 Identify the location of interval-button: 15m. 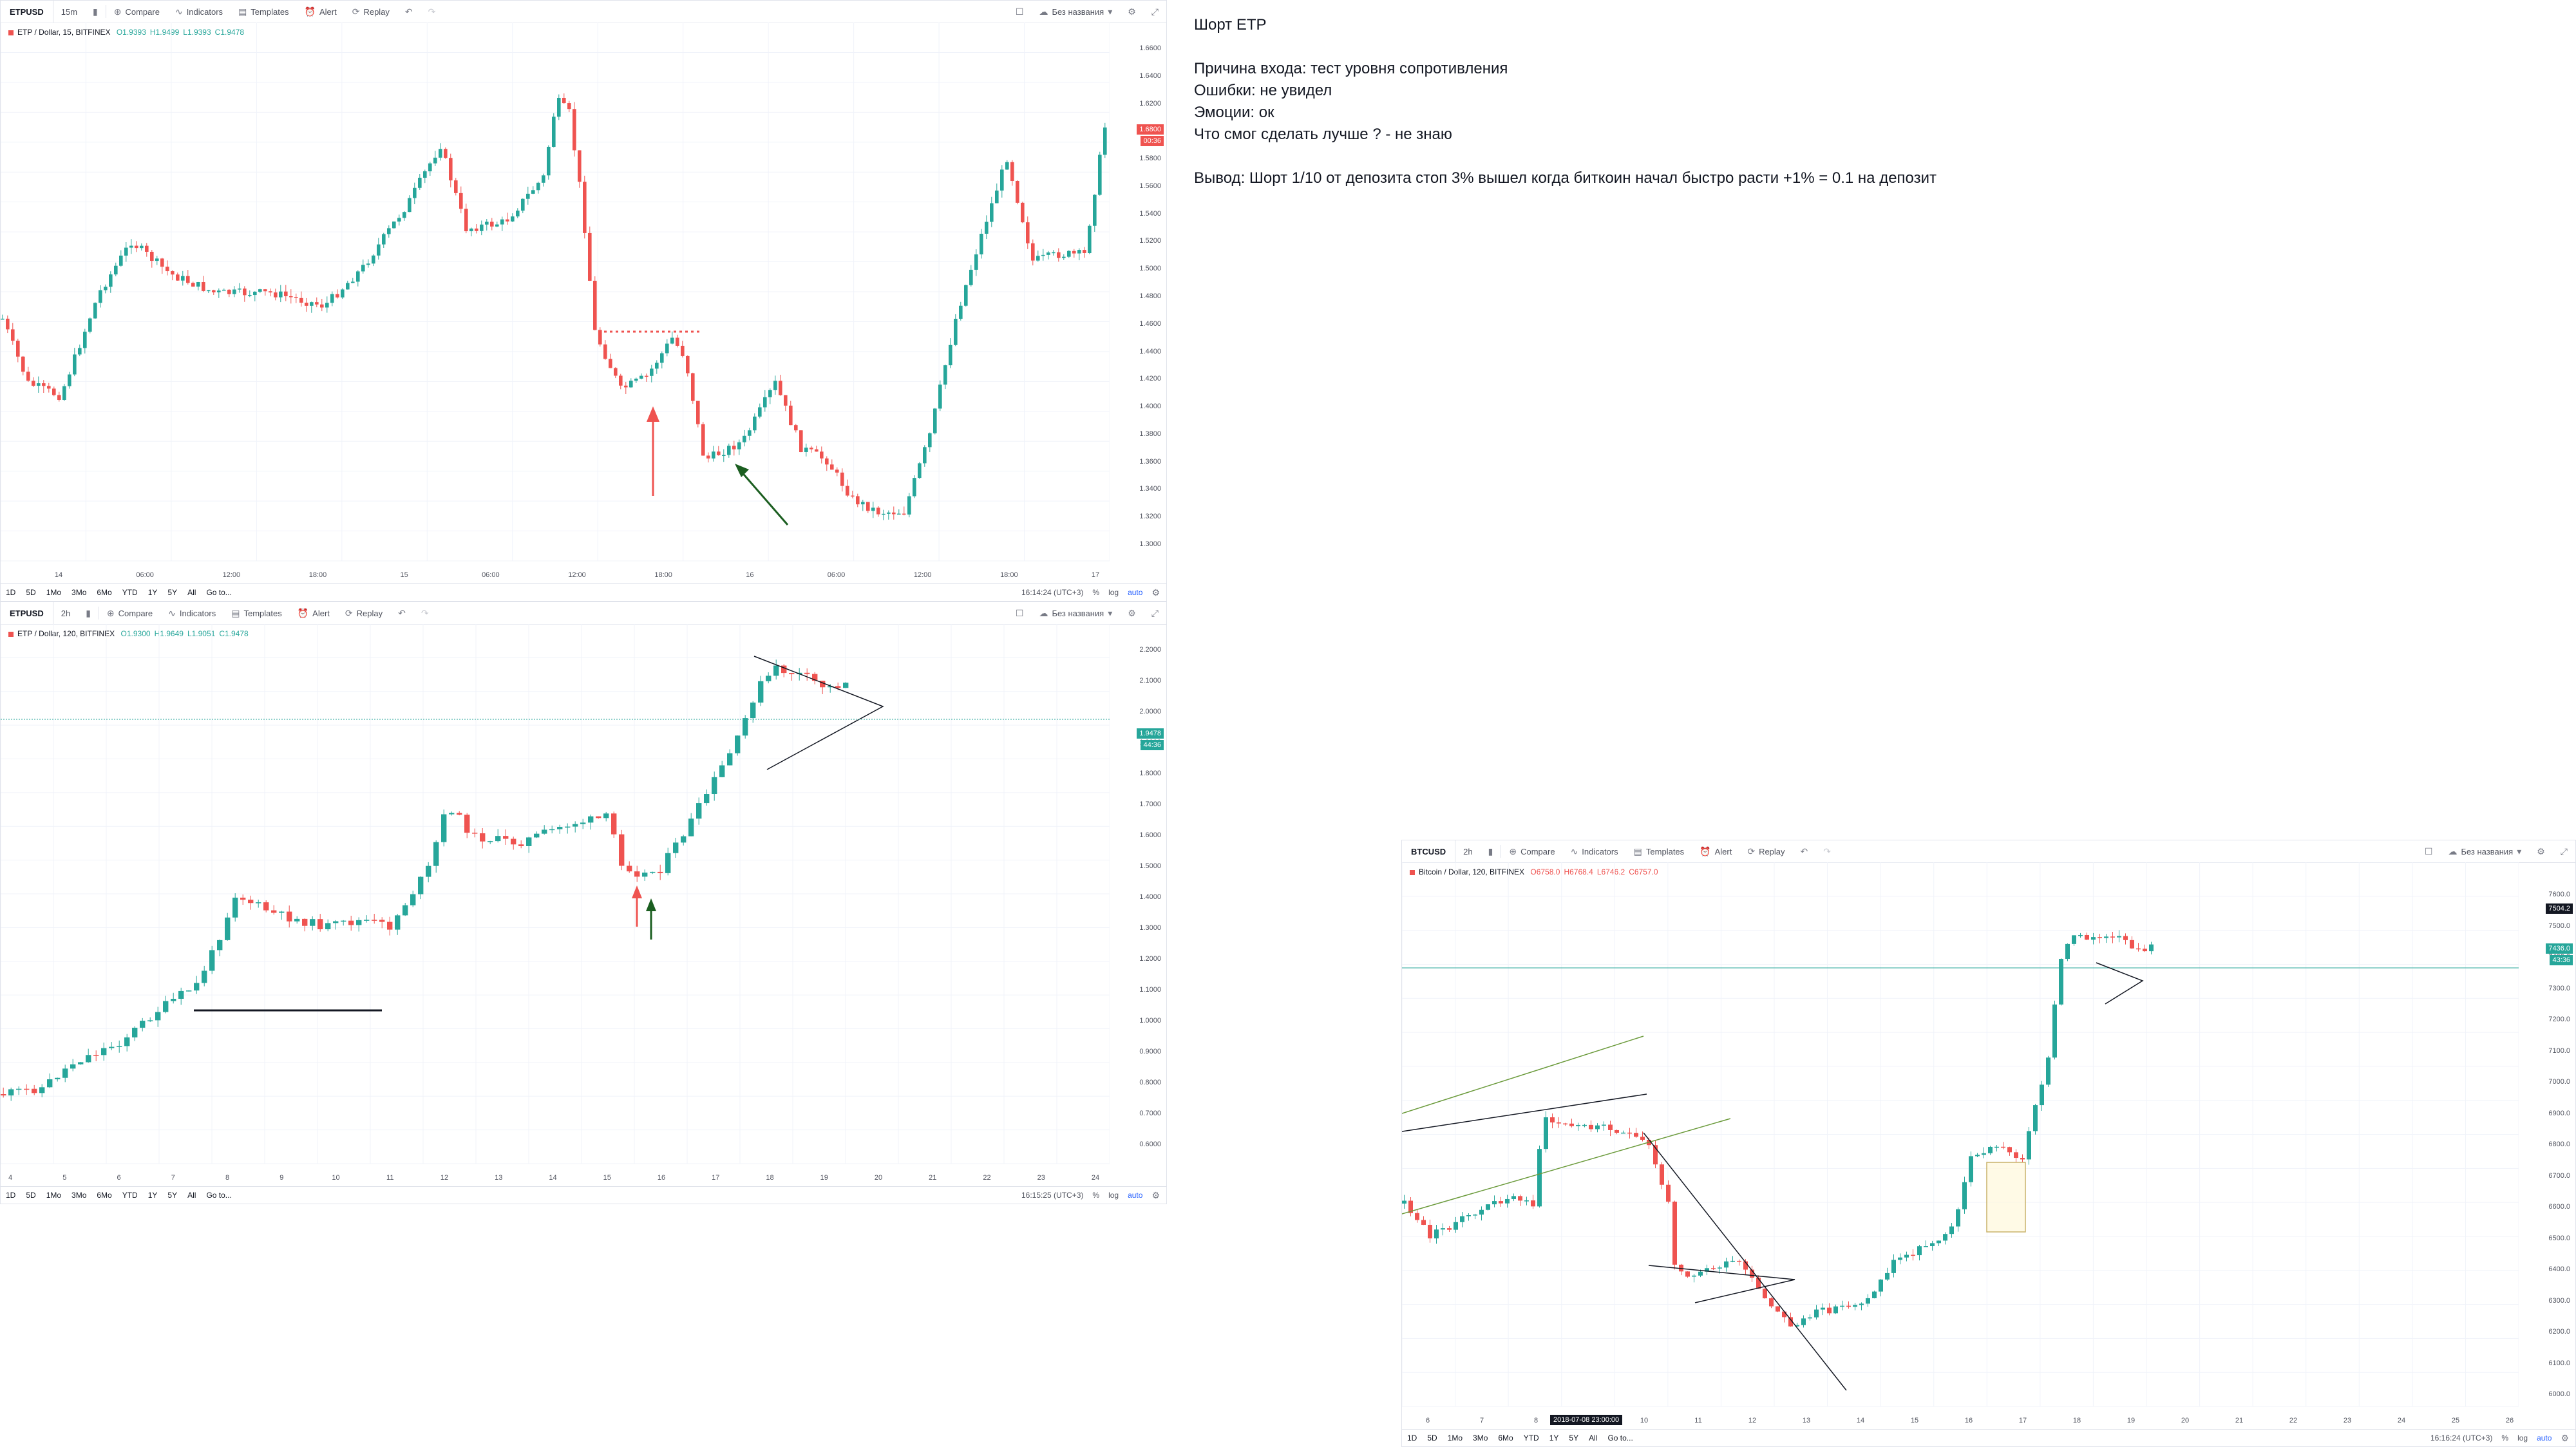
(69, 11).